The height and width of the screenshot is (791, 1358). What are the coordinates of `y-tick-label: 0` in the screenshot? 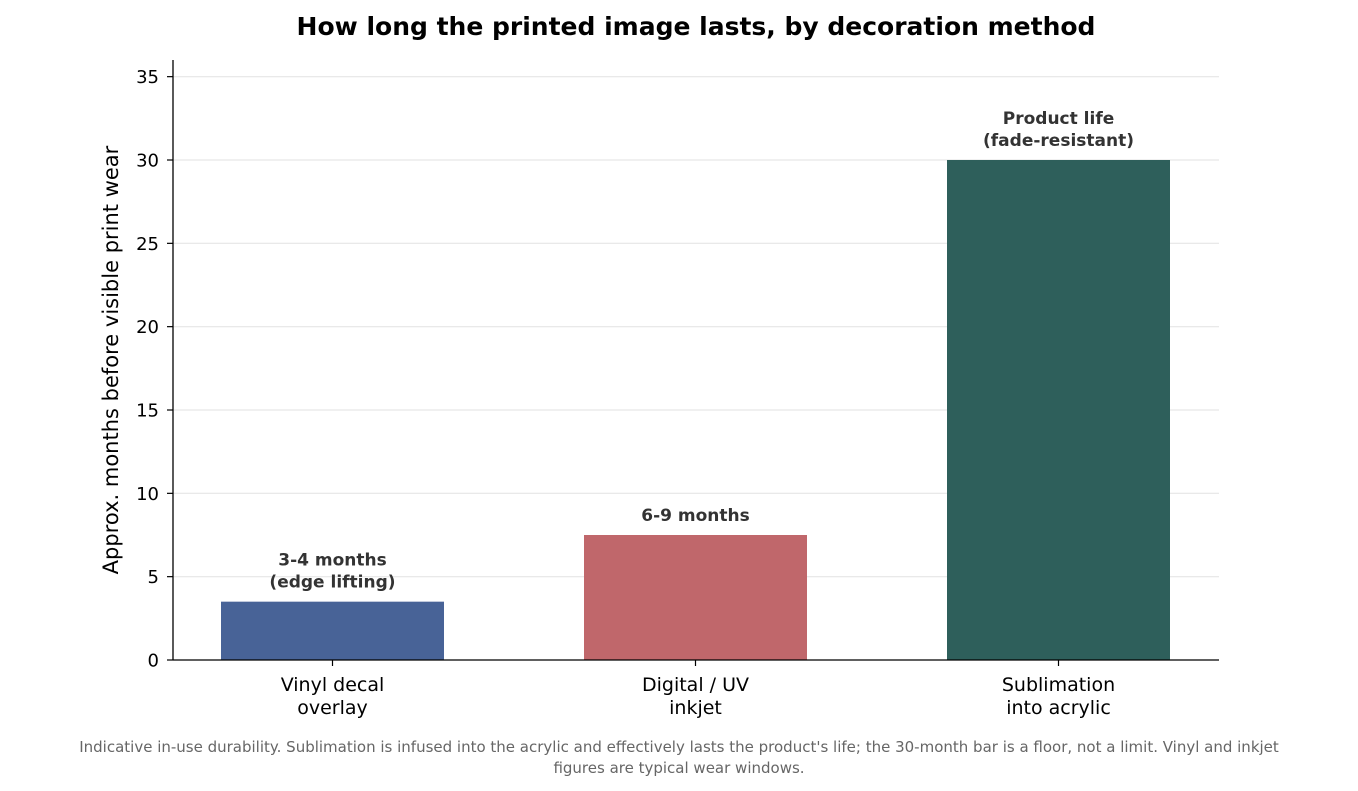 It's located at (153, 661).